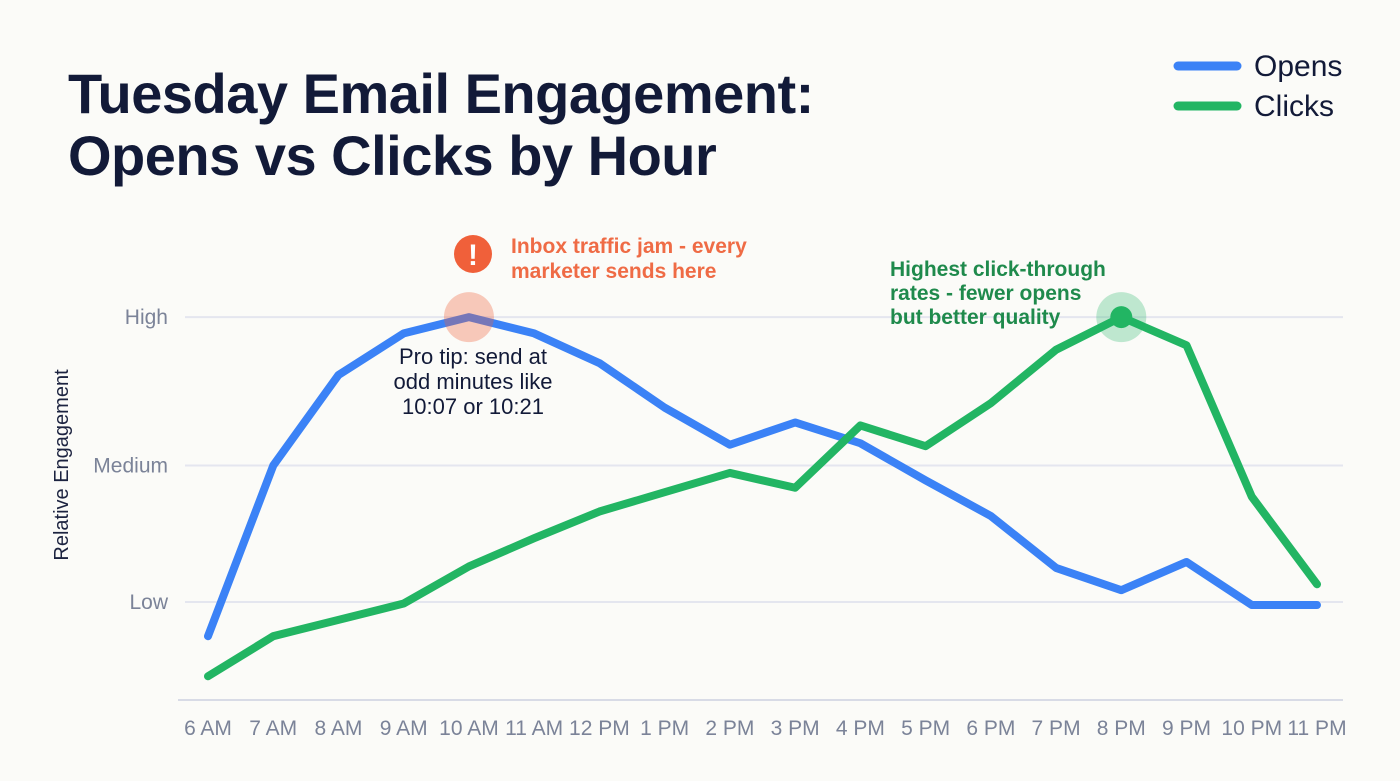 This screenshot has height=781, width=1400. I want to click on y-axis-title: Relative Engagement, so click(62, 465).